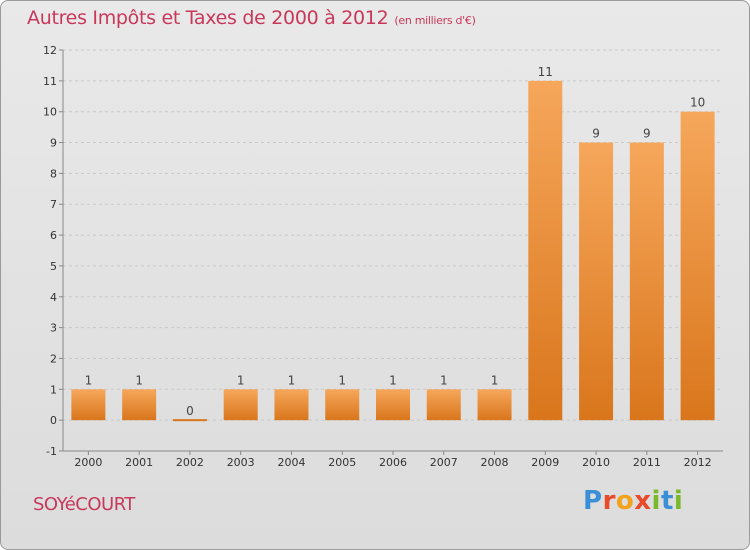  Describe the element at coordinates (53, 266) in the screenshot. I see `y-tick-label: 5` at that location.